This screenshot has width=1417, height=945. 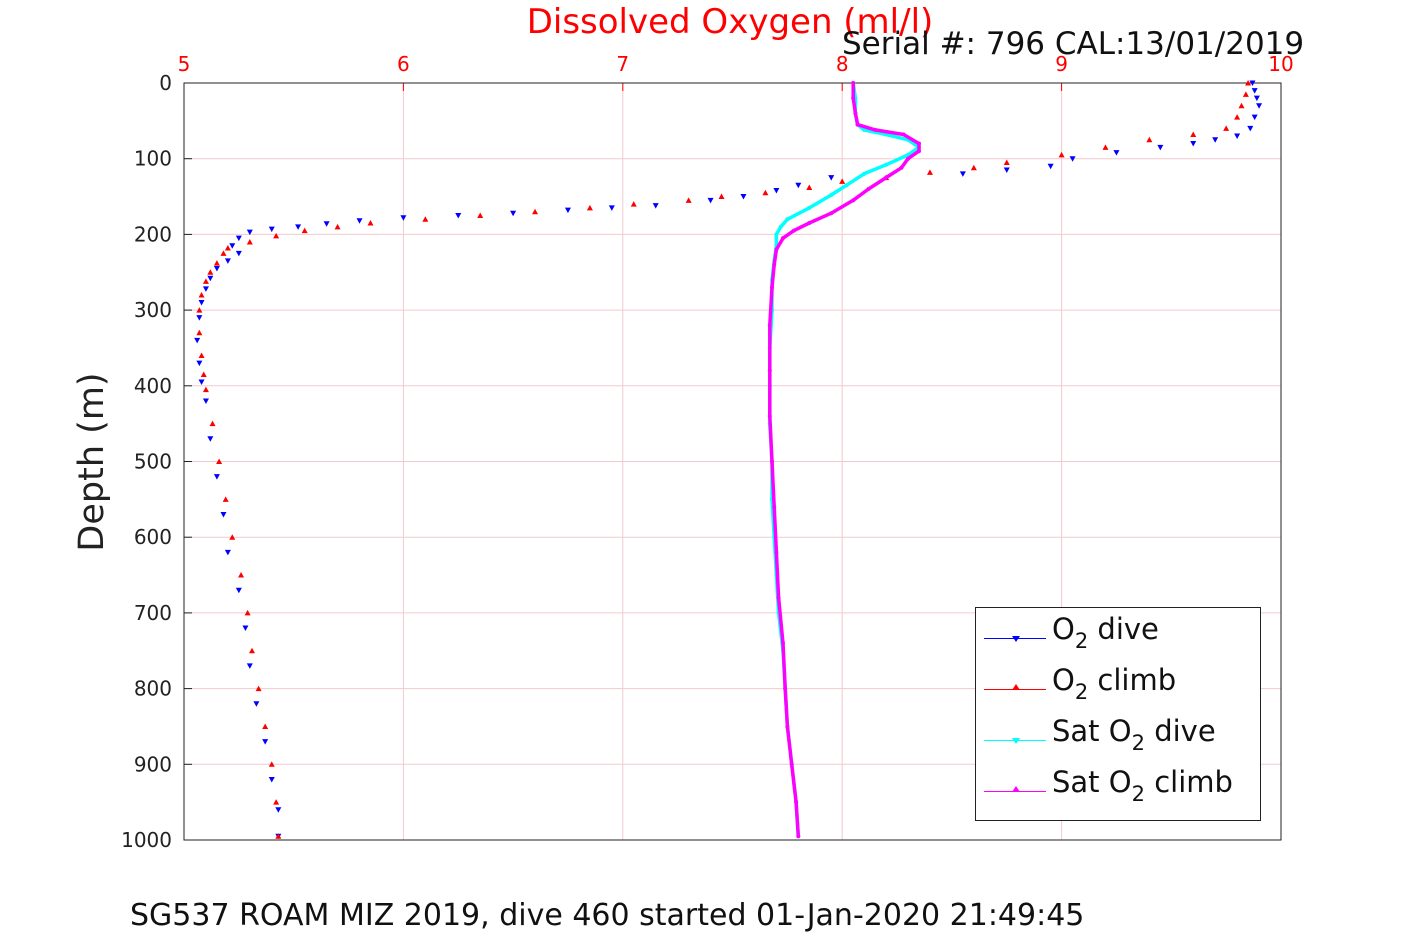 What do you see at coordinates (146, 840) in the screenshot?
I see `y-tick-label: 1000` at bounding box center [146, 840].